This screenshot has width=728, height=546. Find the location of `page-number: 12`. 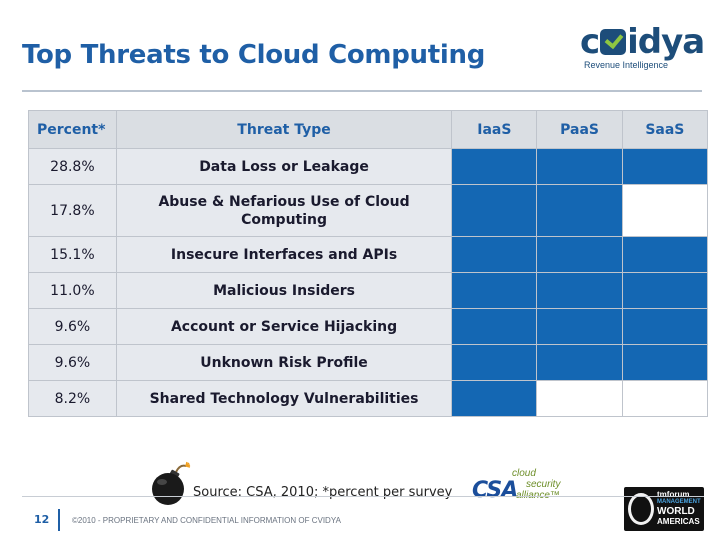

page-number: 12 is located at coordinates (42, 519).